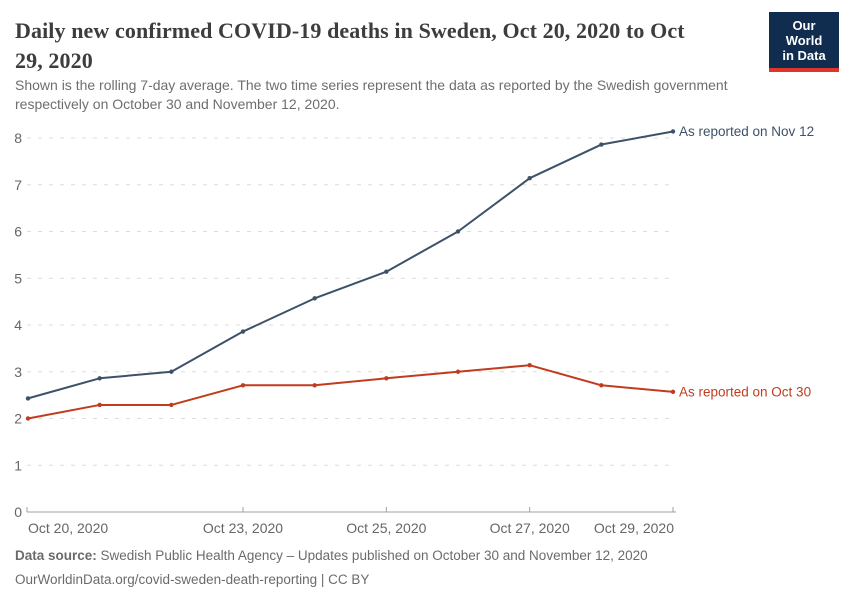 The width and height of the screenshot is (850, 600). What do you see at coordinates (18, 465) in the screenshot?
I see `y-tick-label: 1` at bounding box center [18, 465].